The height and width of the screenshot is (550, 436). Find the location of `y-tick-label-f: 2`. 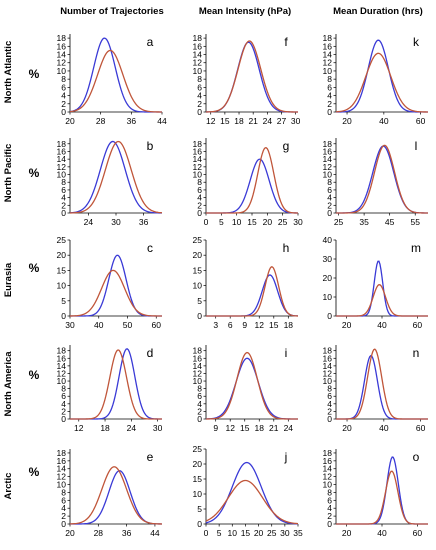

y-tick-label-f: 2 is located at coordinates (199, 104).